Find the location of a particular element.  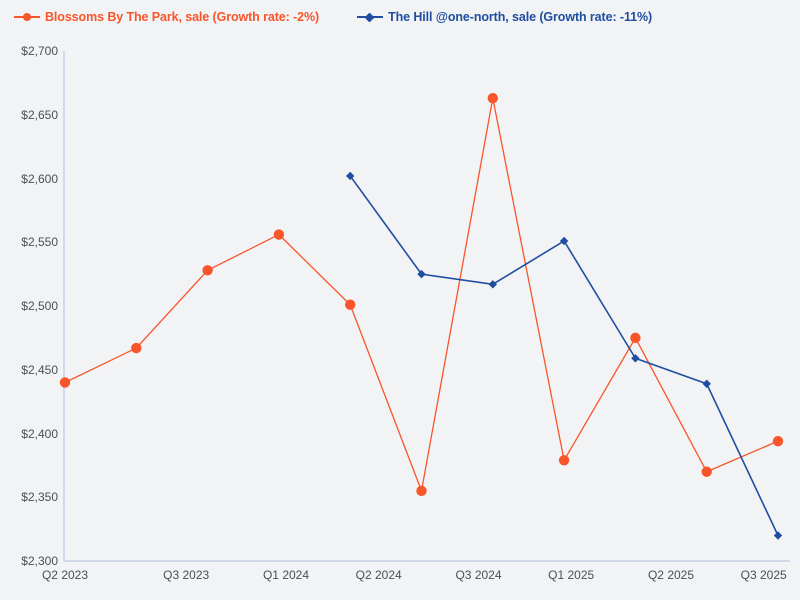

legend-marker-circle-icon is located at coordinates (27, 17).